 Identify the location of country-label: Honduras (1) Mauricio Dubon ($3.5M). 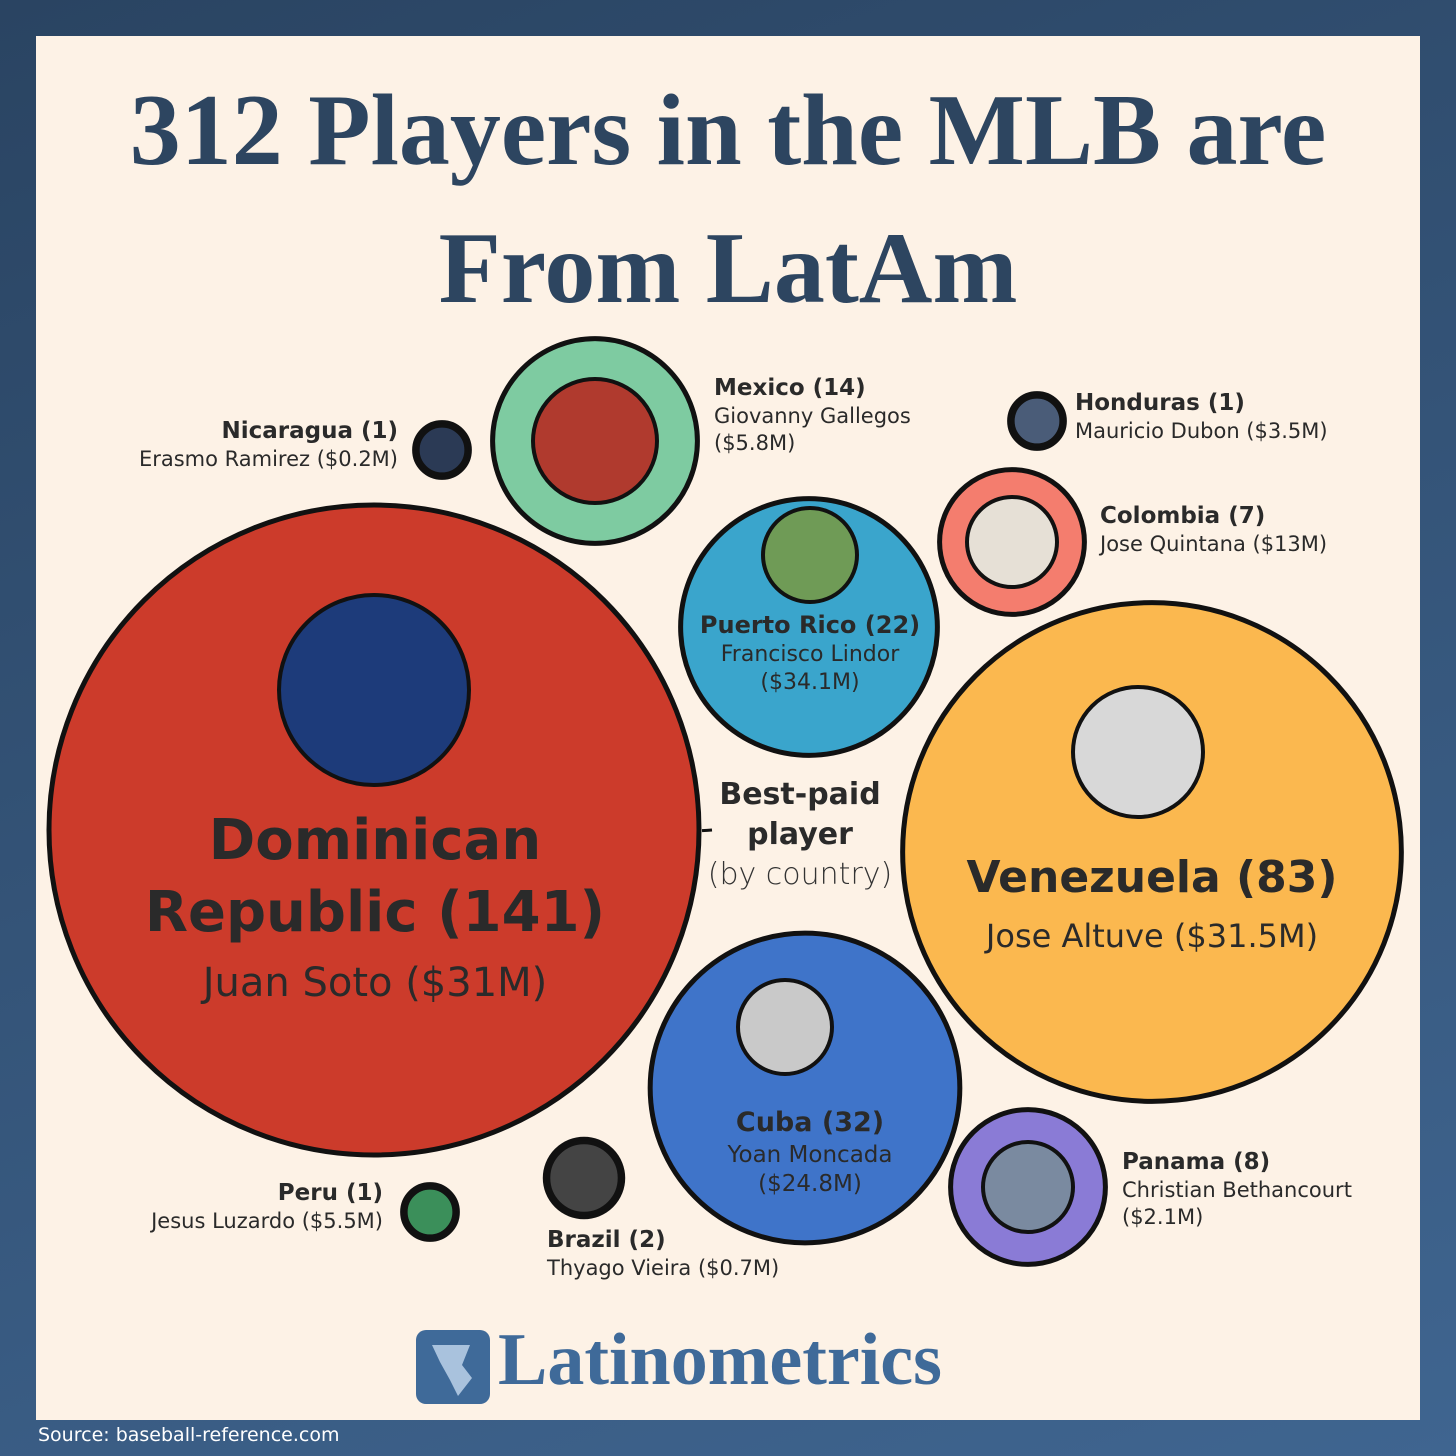
(1240, 417).